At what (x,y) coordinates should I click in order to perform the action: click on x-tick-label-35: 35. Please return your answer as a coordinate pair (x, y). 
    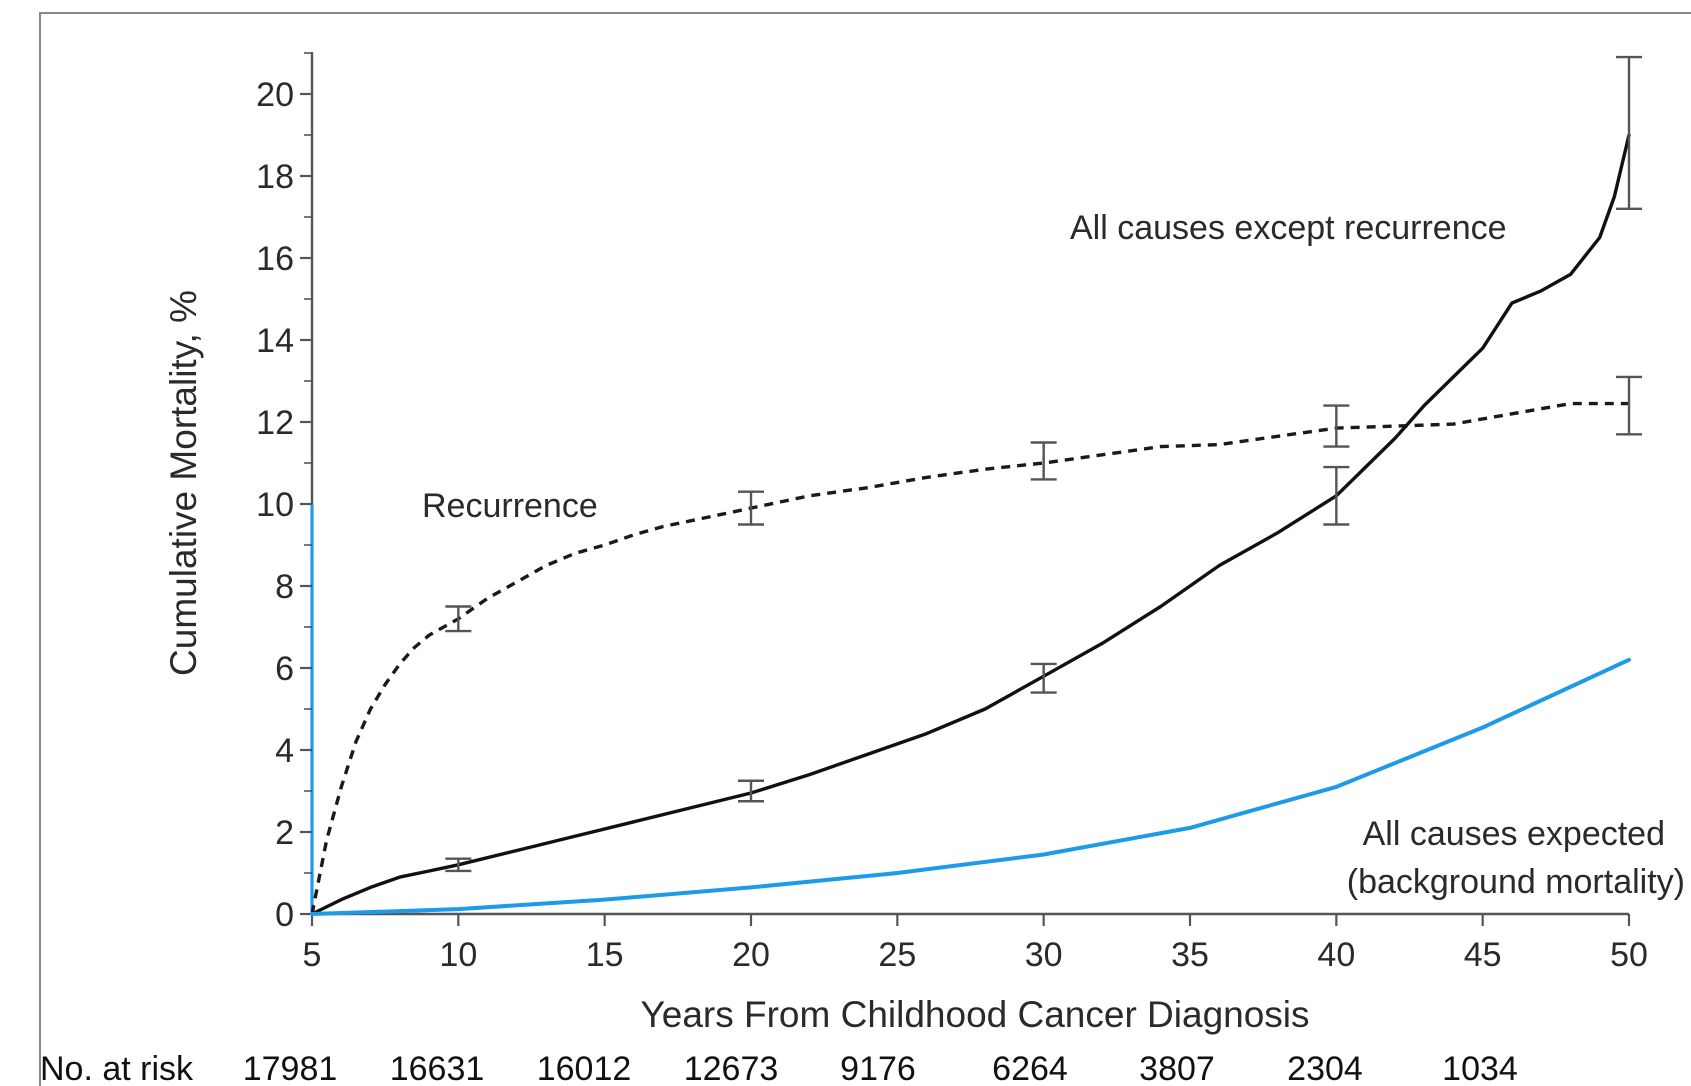
    Looking at the image, I should click on (1190, 955).